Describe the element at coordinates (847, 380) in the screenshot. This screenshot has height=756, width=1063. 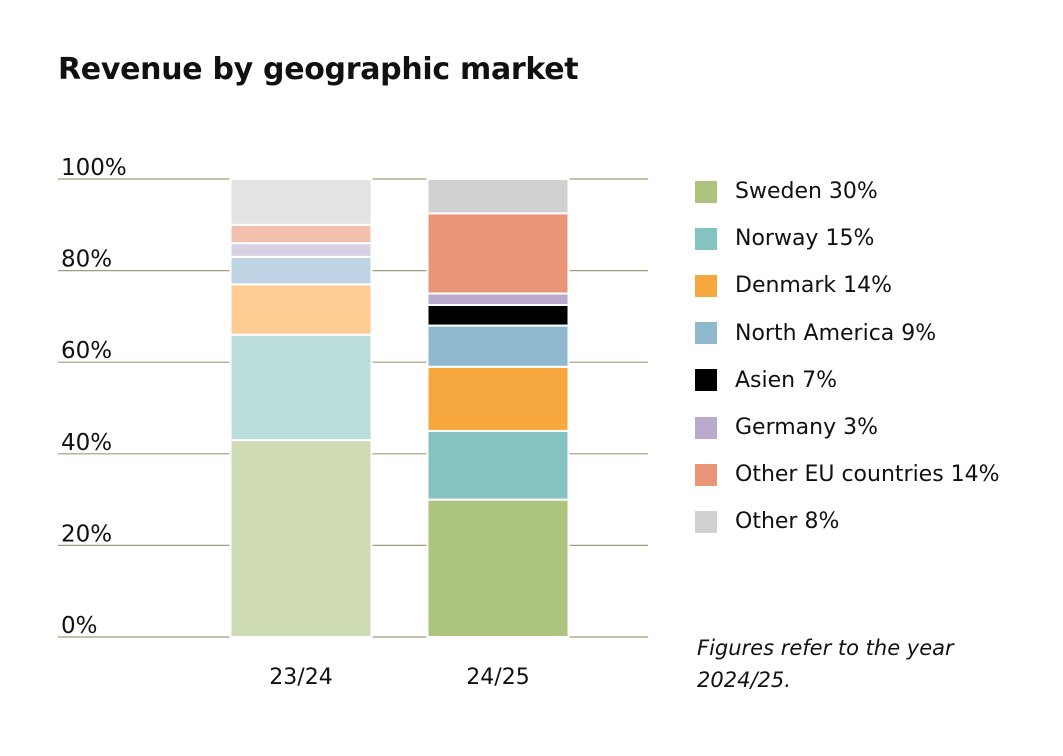
I see `legend-item: Asien 7%` at that location.